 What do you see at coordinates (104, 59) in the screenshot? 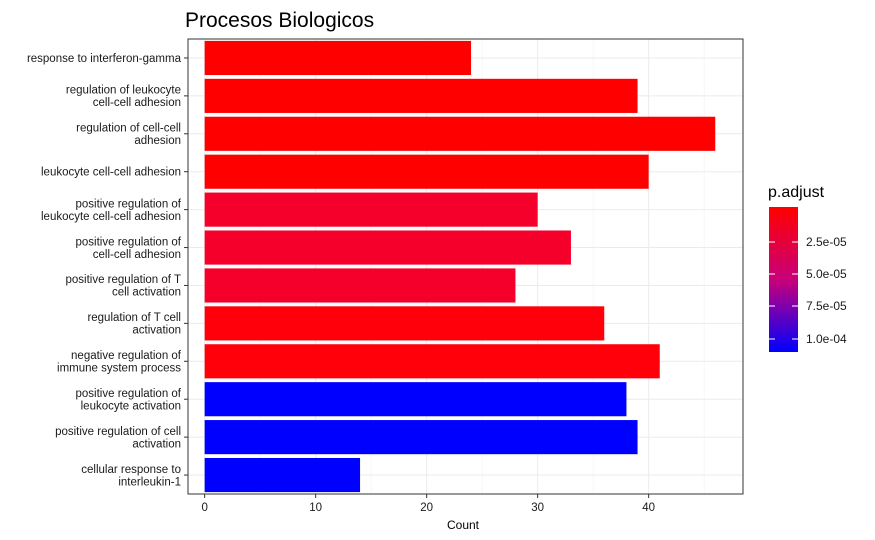
I see `y-tick-label: response to interferon-gamma` at bounding box center [104, 59].